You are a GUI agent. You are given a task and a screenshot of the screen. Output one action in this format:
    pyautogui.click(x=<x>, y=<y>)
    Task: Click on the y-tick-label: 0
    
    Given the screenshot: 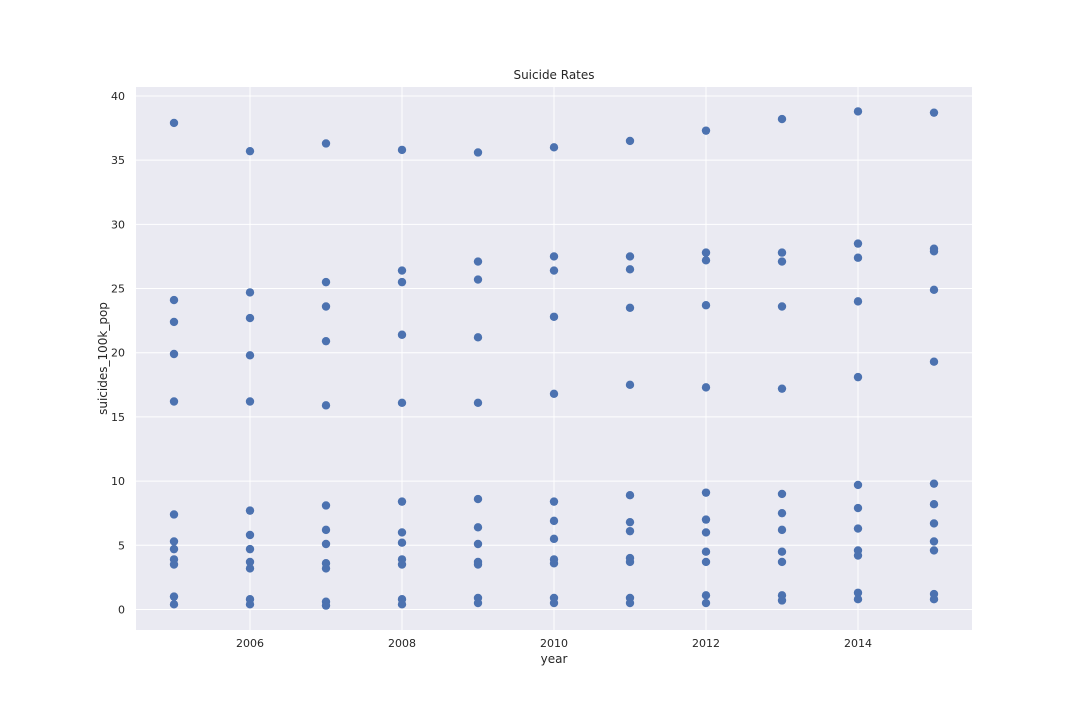 What is the action you would take?
    pyautogui.click(x=121, y=609)
    